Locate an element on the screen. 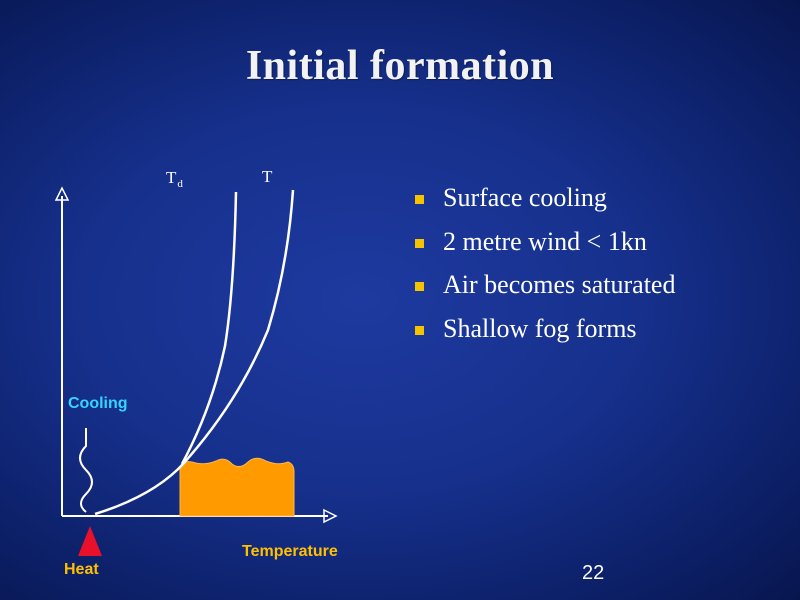  temperature-curve is located at coordinates (194, 352).